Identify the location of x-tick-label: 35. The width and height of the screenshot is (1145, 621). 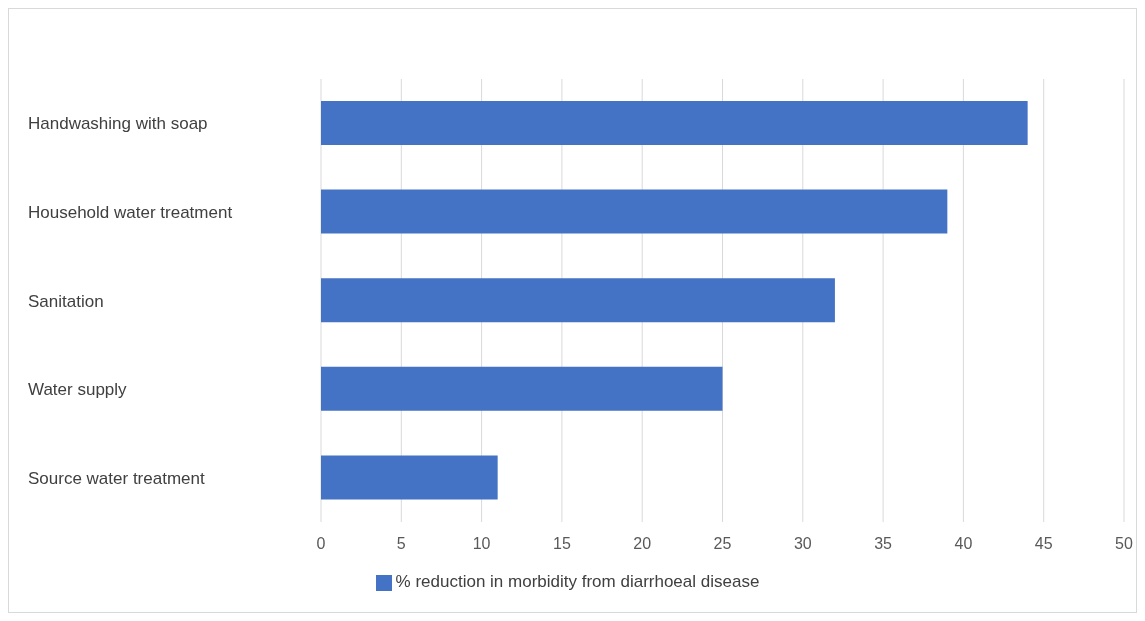
(883, 544).